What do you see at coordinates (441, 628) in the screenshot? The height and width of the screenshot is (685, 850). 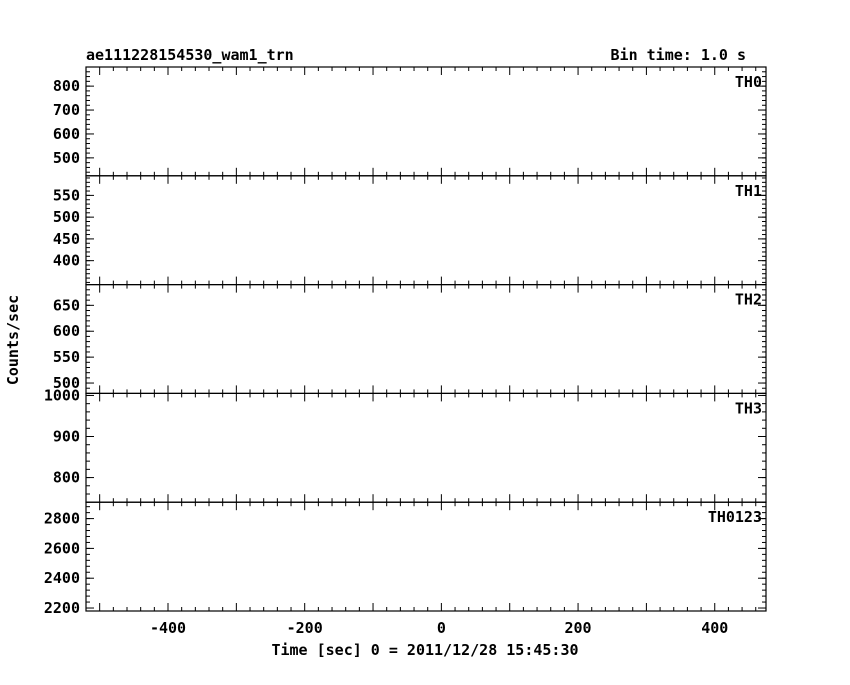 I see `x-tick-label: 0` at bounding box center [441, 628].